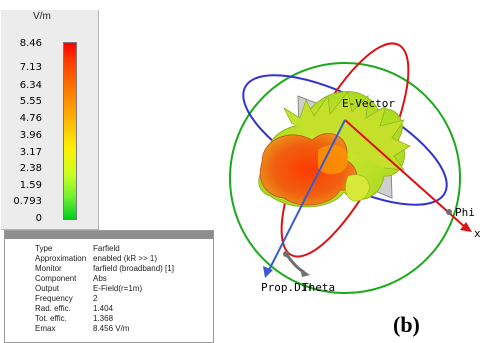 This screenshot has width=482, height=343. What do you see at coordinates (38, 218) in the screenshot?
I see `colorbar-tick: 0` at bounding box center [38, 218].